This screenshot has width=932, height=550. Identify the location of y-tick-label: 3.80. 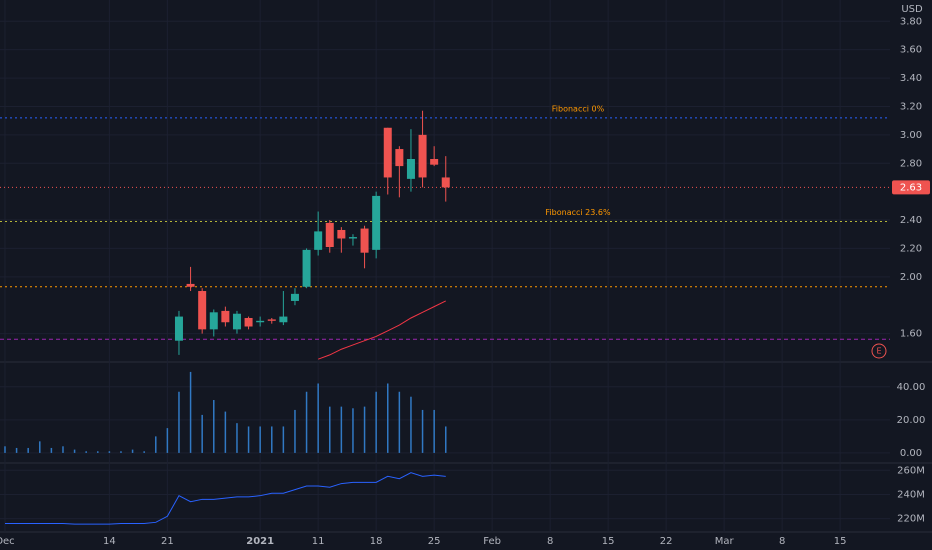
(911, 21).